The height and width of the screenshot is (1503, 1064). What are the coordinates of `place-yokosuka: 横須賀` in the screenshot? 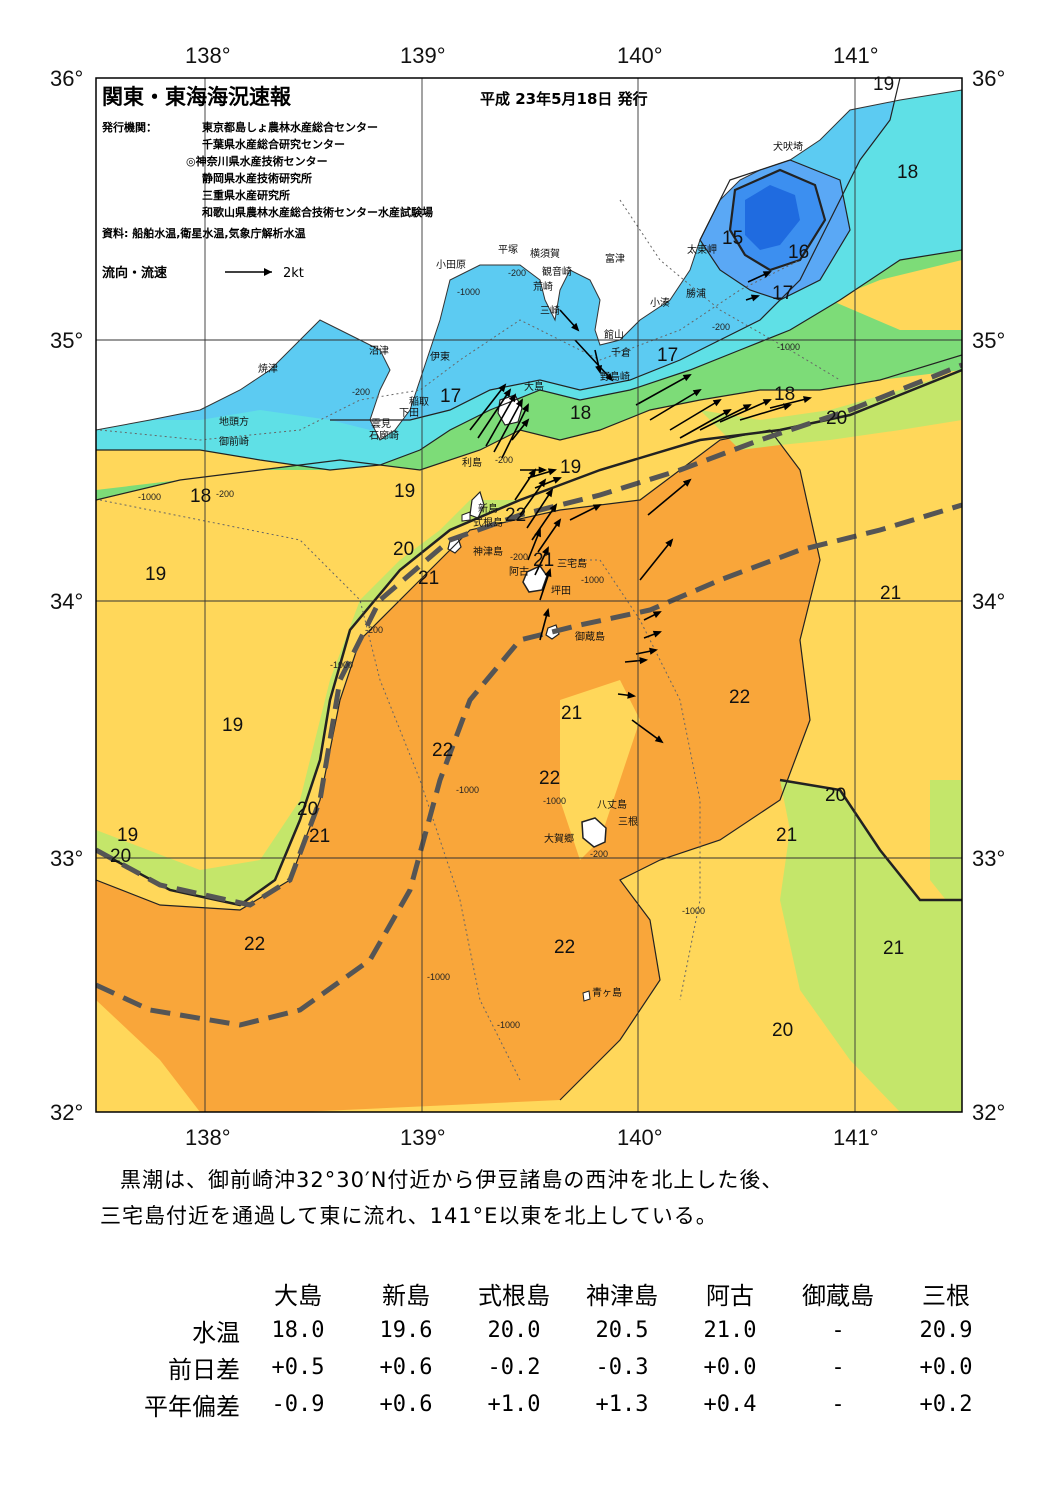 It's located at (545, 253).